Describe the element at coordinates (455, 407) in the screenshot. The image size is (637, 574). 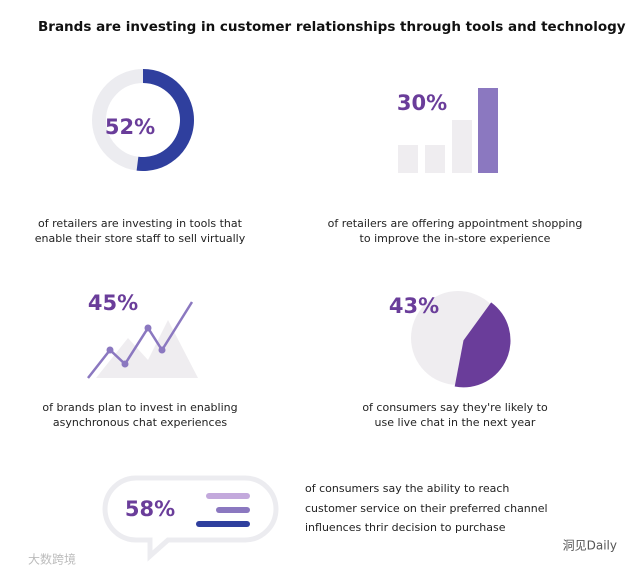
I see `stat-caption: of consumers say they're likely to` at that location.